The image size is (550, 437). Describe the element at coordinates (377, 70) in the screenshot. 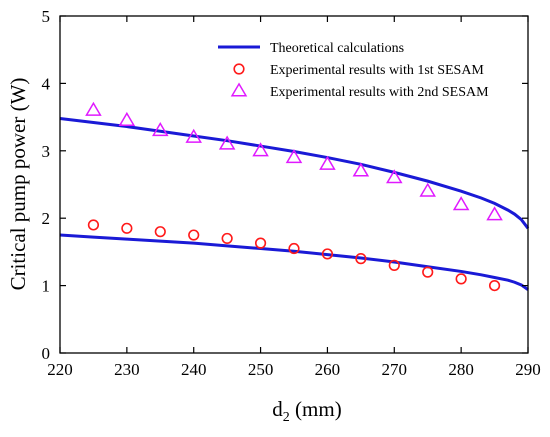

I see `legend-label: Experimental results with 1st SESAM` at that location.